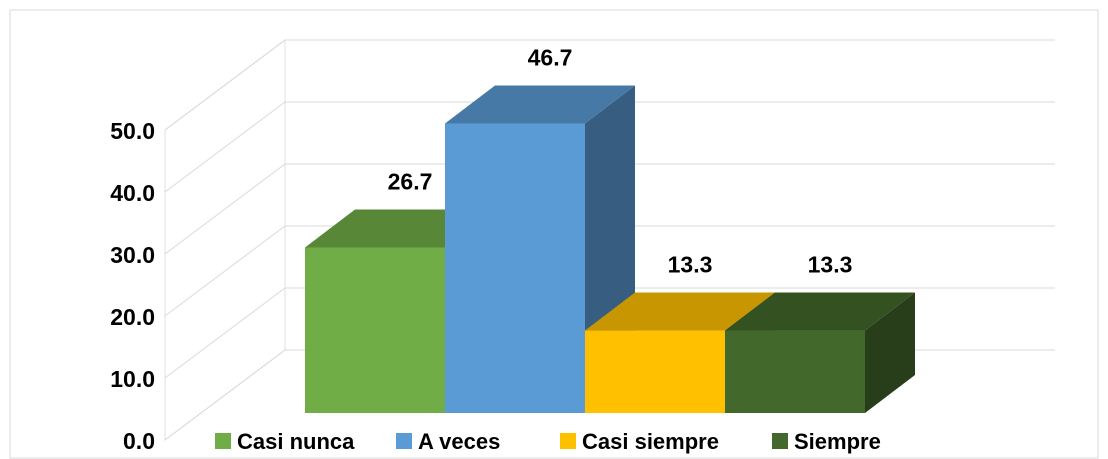 The image size is (1108, 459). Describe the element at coordinates (139, 441) in the screenshot. I see `y-tick-label: 0.0` at that location.